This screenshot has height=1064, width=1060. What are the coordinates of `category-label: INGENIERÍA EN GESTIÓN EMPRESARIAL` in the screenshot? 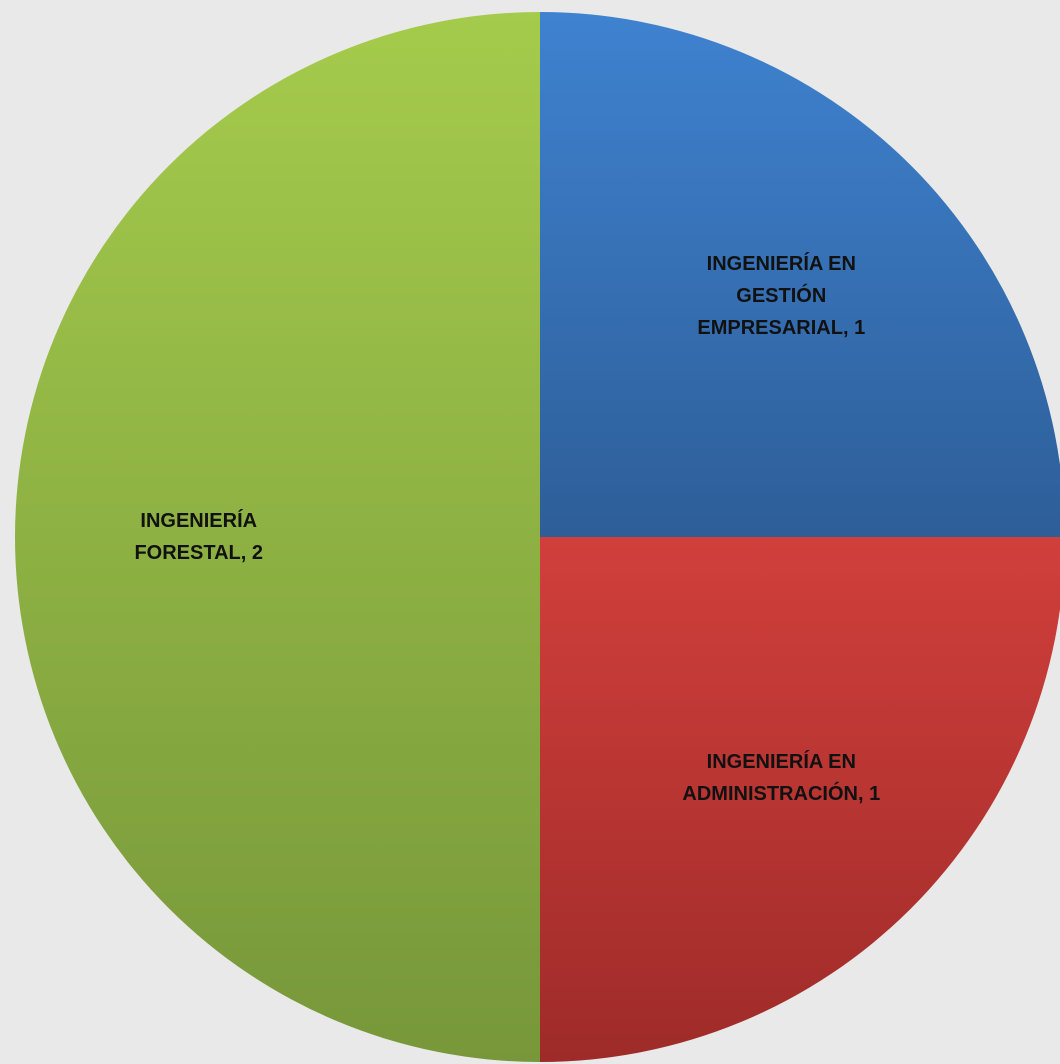 It's located at (776, 296).